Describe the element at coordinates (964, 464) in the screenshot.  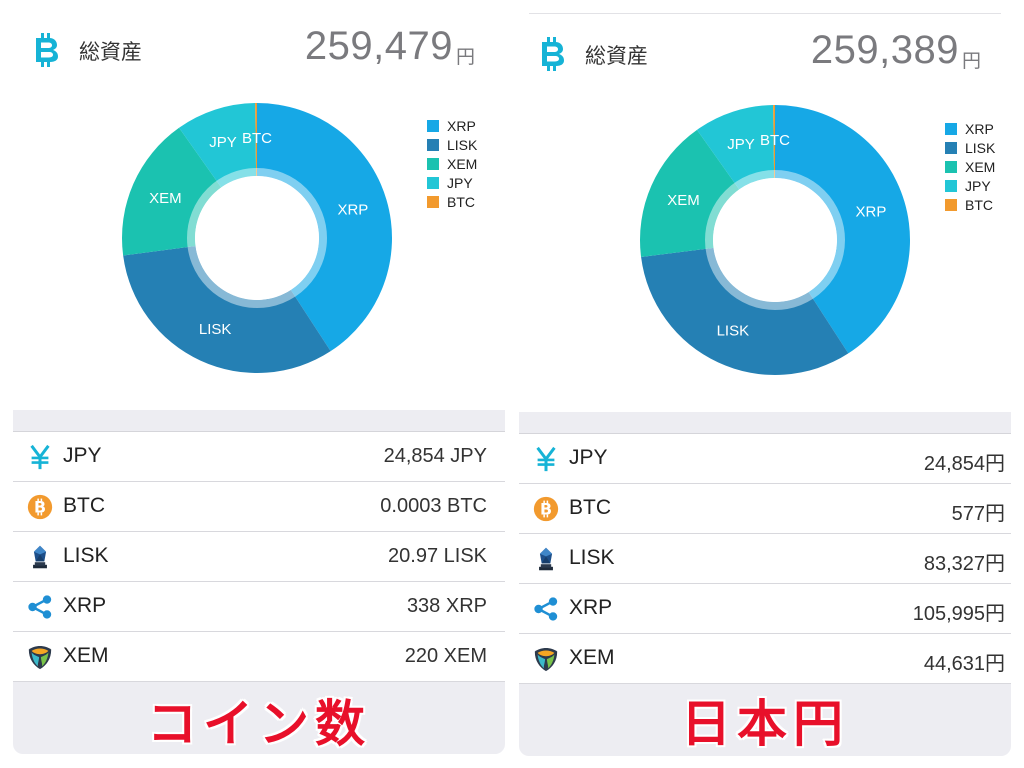
I see `asset-amount: 24,854円` at that location.